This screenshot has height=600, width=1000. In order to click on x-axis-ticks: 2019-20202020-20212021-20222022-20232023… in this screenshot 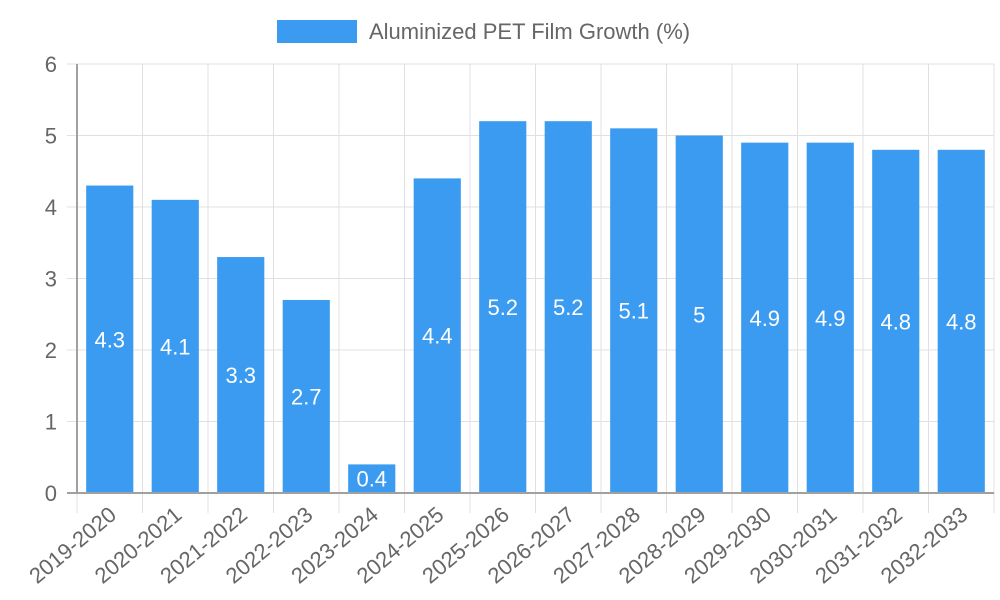, I will do `click(498, 545)`.